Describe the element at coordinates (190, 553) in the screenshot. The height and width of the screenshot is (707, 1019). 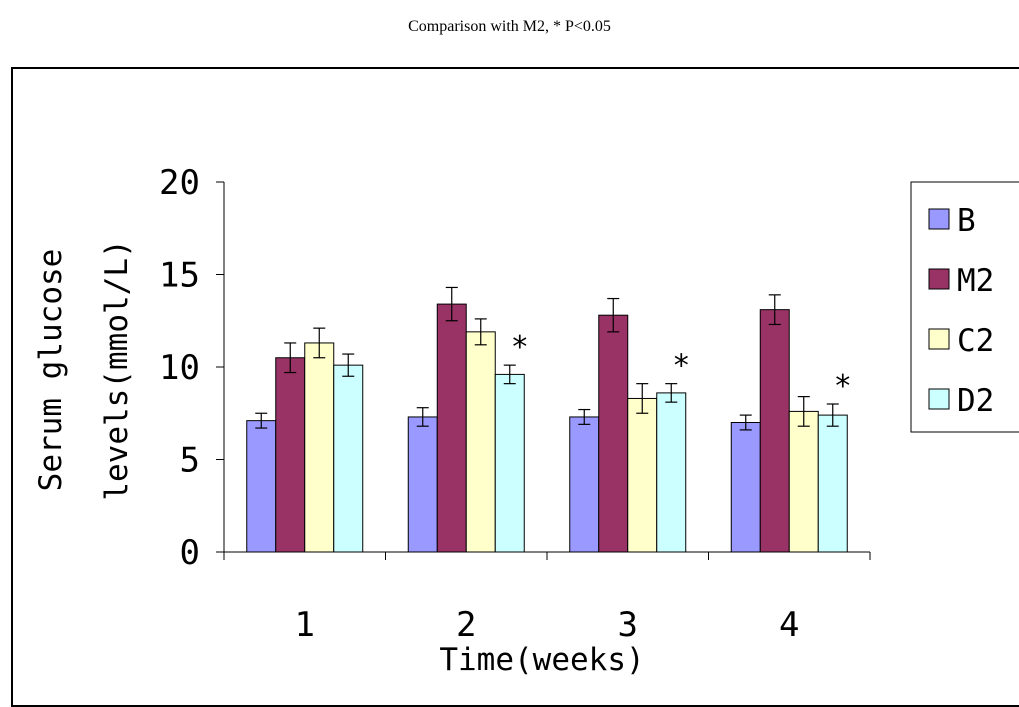
I see `y-tick-label: 0` at that location.